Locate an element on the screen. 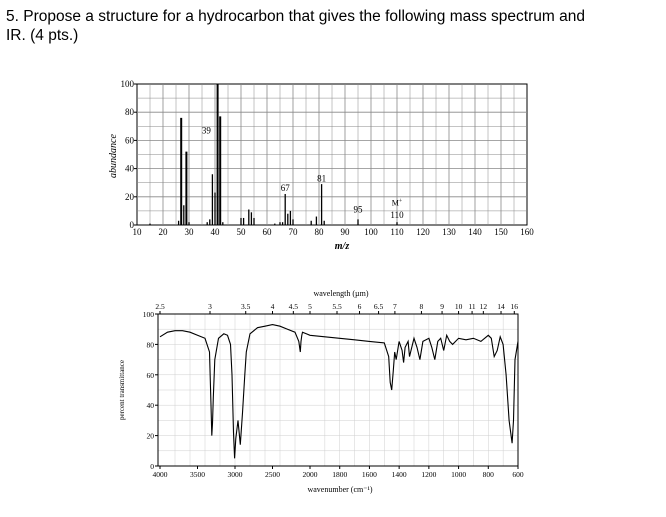 This screenshot has height=517, width=666. question-line-2: IR. (4 pts.) is located at coordinates (42, 35).